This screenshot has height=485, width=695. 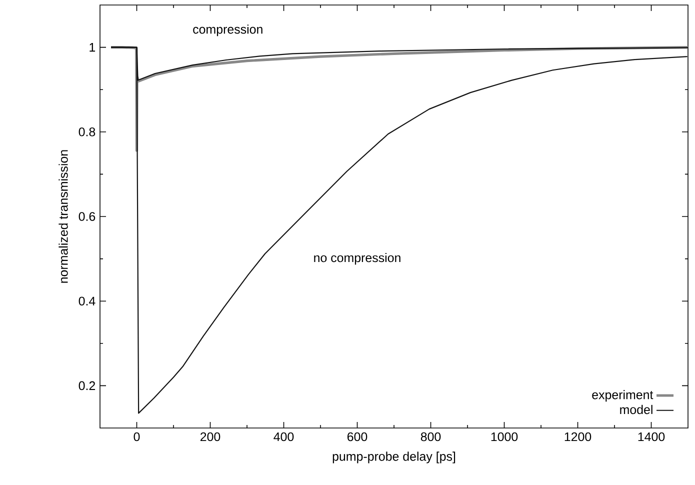 I want to click on x-tick-label: 800, so click(x=430, y=437).